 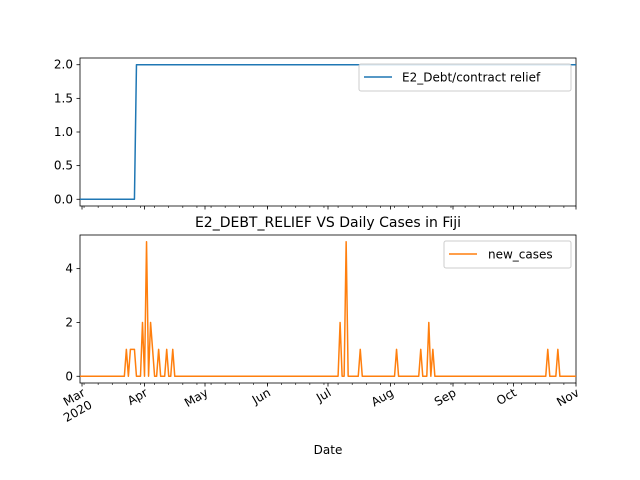 I want to click on x-tick-label-line: Jun, so click(x=261, y=396).